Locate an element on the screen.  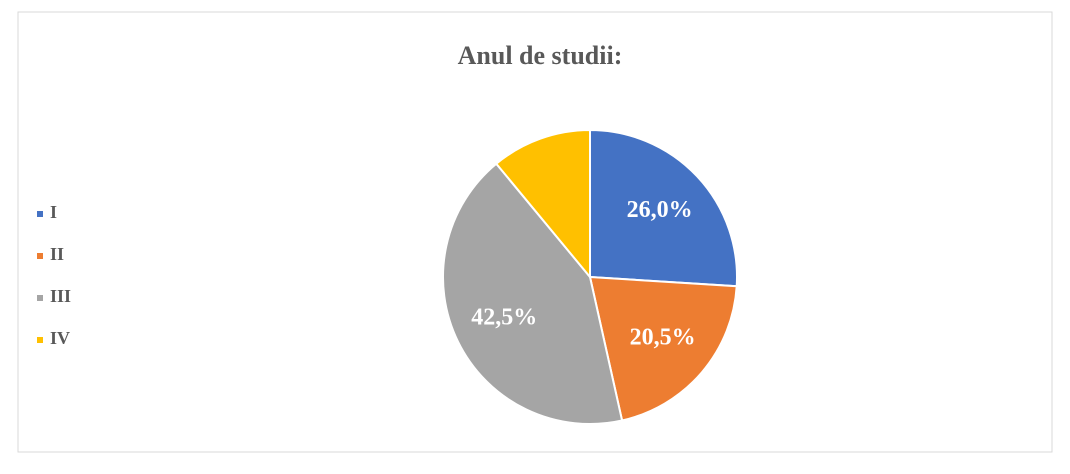
legend-label: II is located at coordinates (57, 254).